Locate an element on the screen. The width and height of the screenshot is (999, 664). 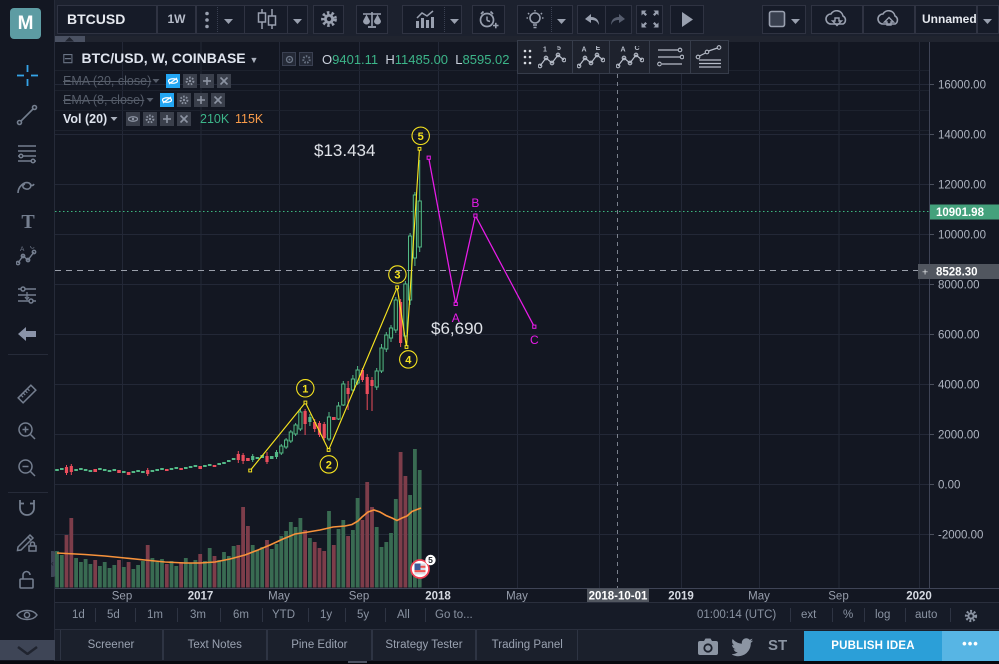
svg-text: 8528.30 is located at coordinates (957, 273).